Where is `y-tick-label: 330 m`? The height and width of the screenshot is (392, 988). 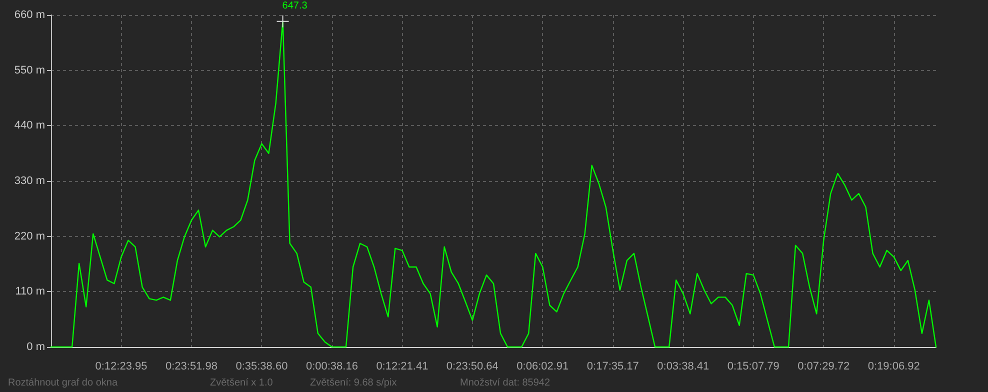 y-tick-label: 330 m is located at coordinates (29, 181).